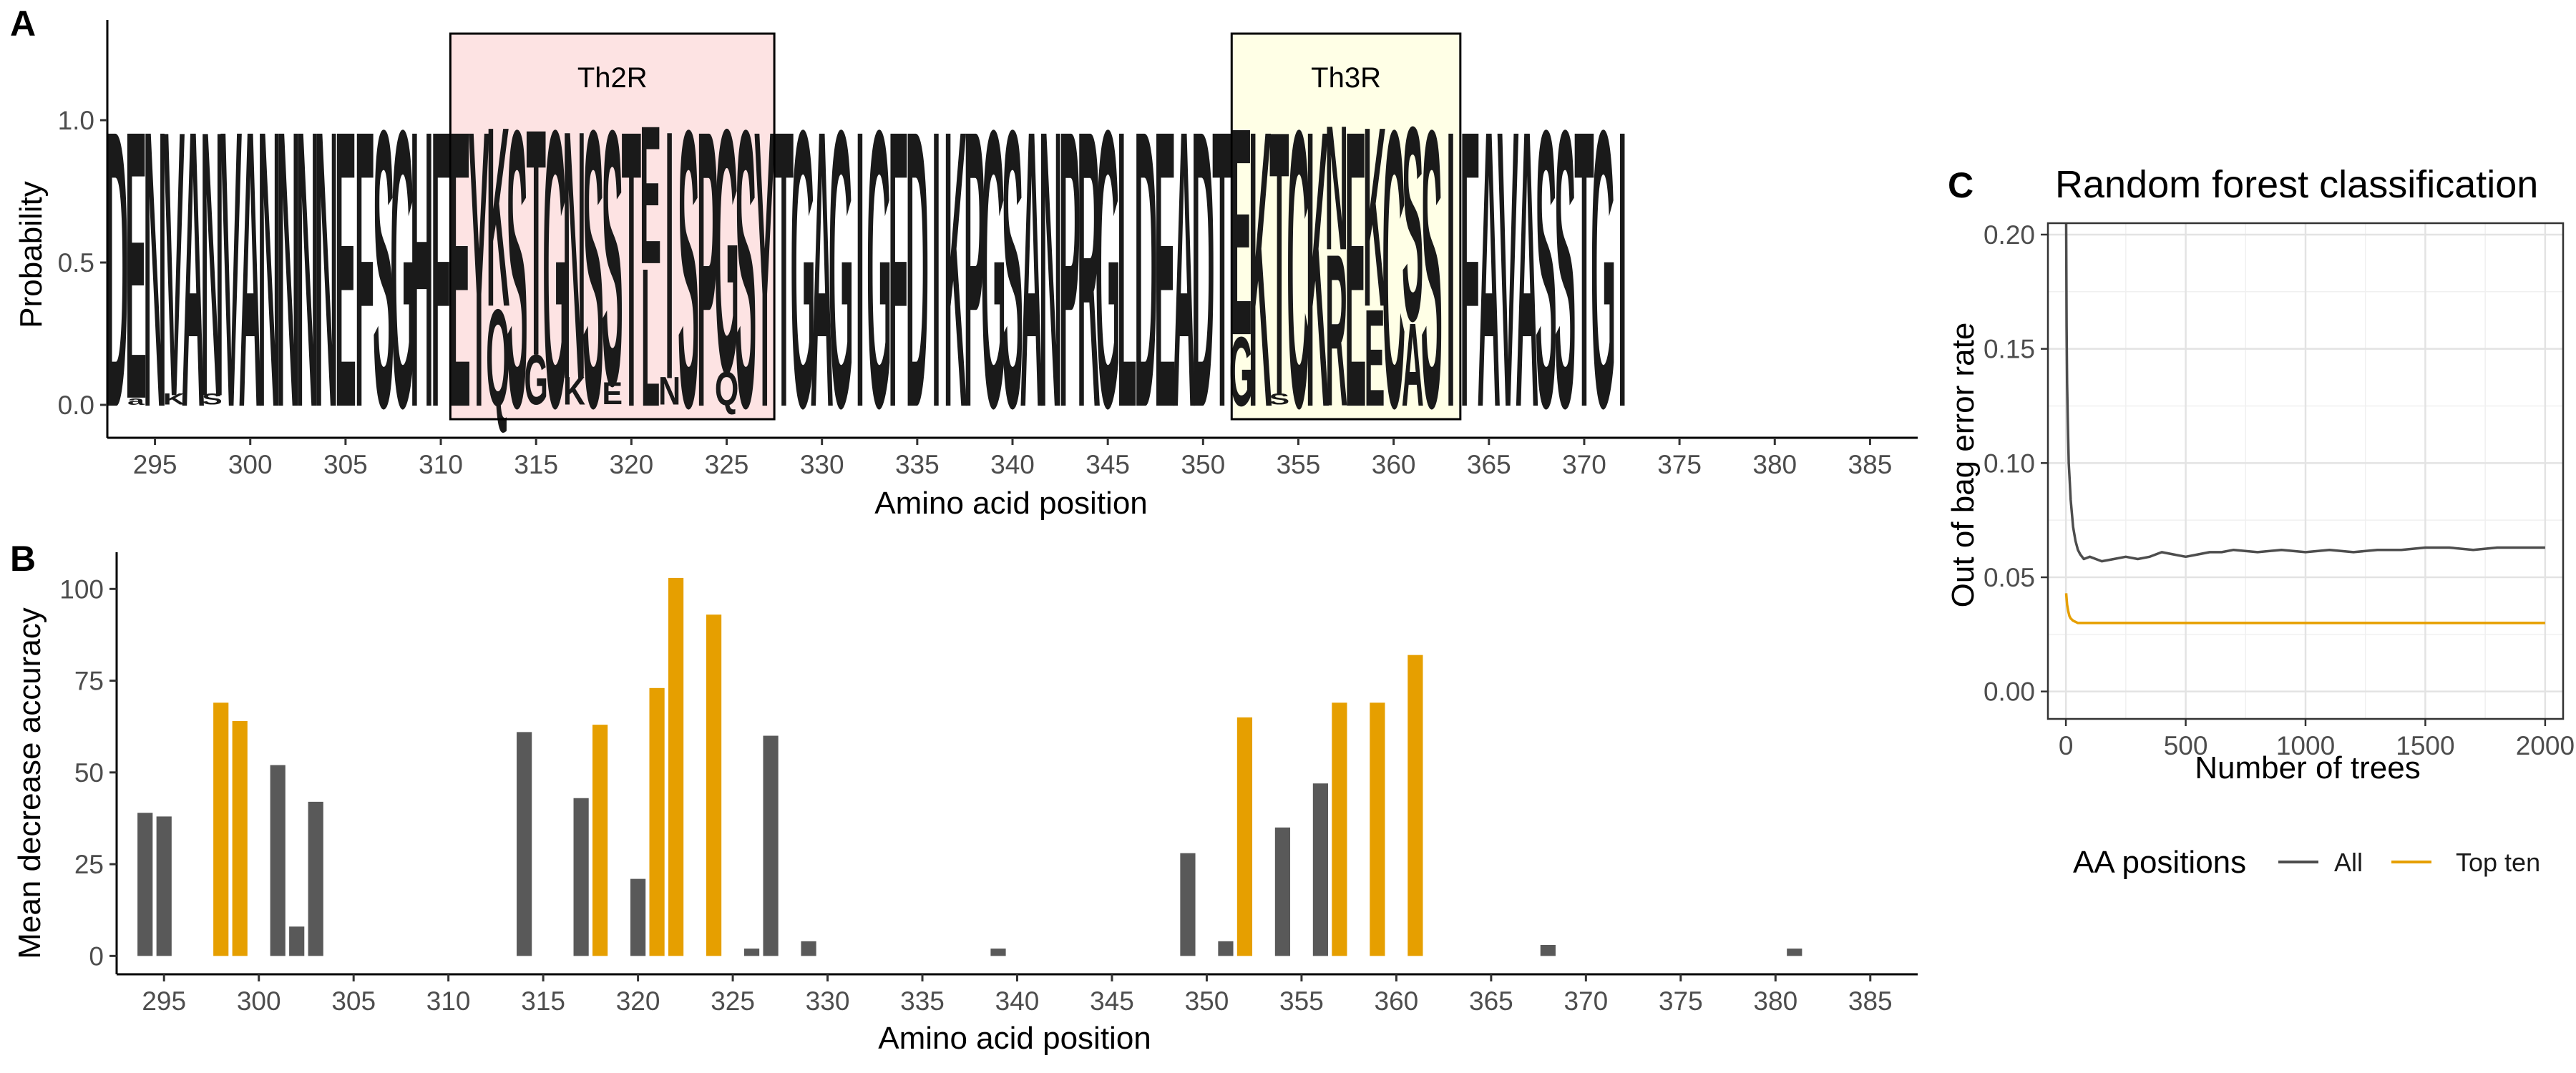  I want to click on panel-b-x-tick-label: 365, so click(1491, 1001).